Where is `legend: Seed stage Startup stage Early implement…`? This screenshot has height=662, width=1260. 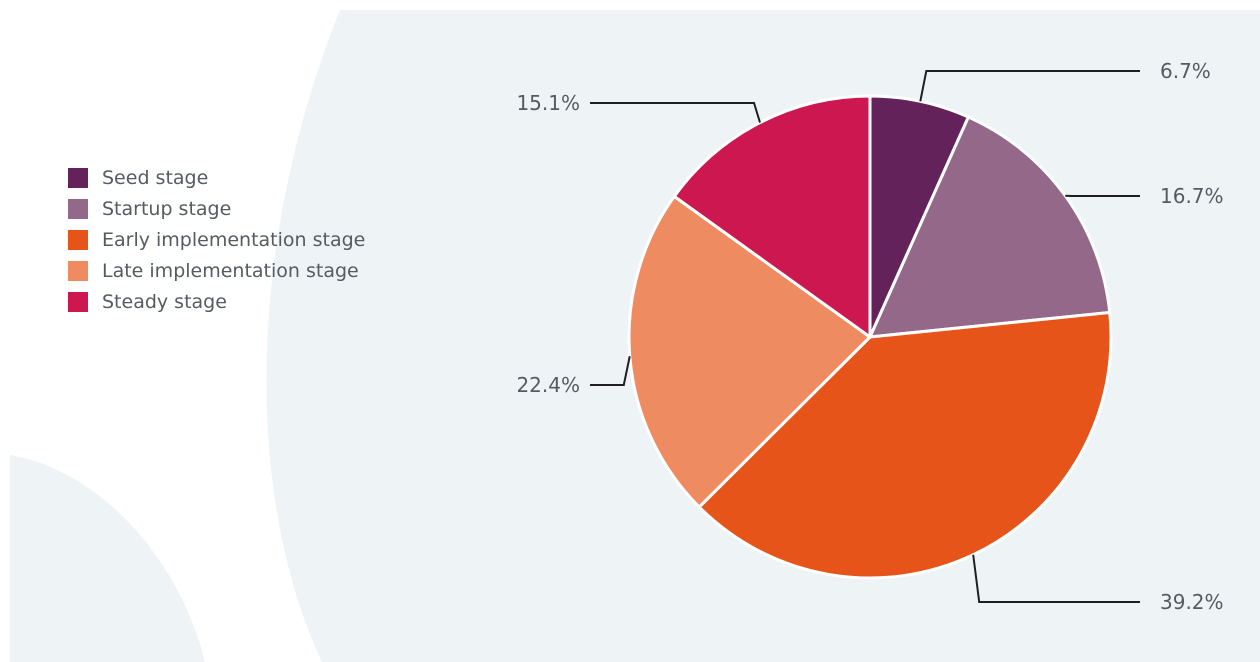 legend: Seed stage Startup stage Early implement… is located at coordinates (216, 239).